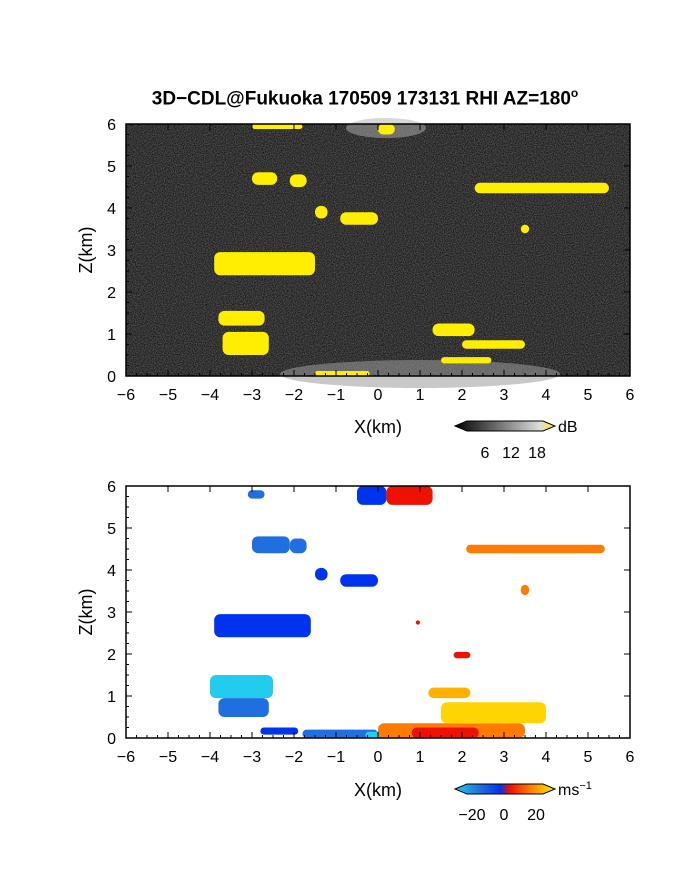  What do you see at coordinates (378, 757) in the screenshot?
I see `velocity-x-tick-label: 0` at bounding box center [378, 757].